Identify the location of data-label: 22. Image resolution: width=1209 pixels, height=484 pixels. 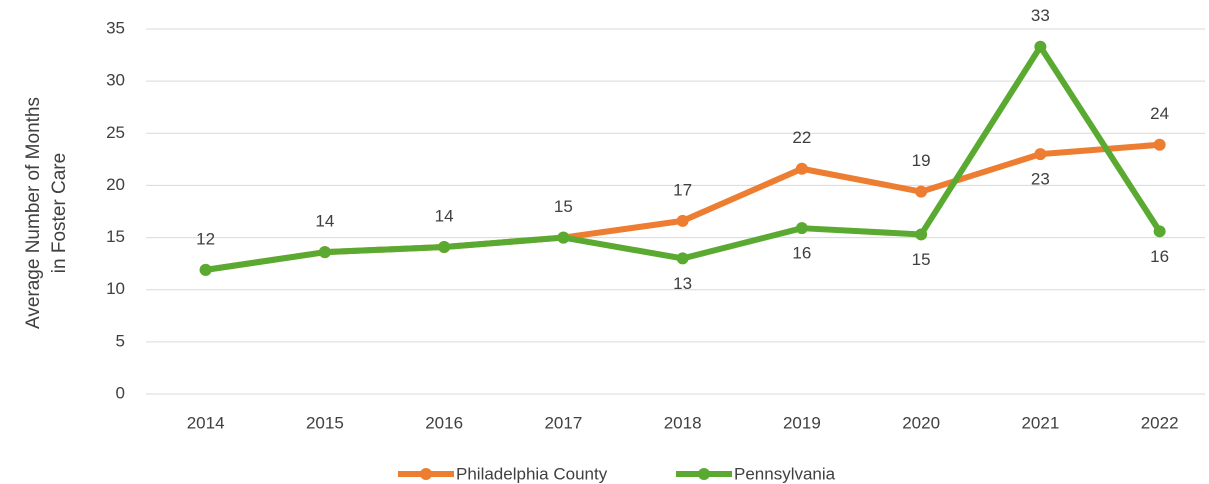
(801, 137).